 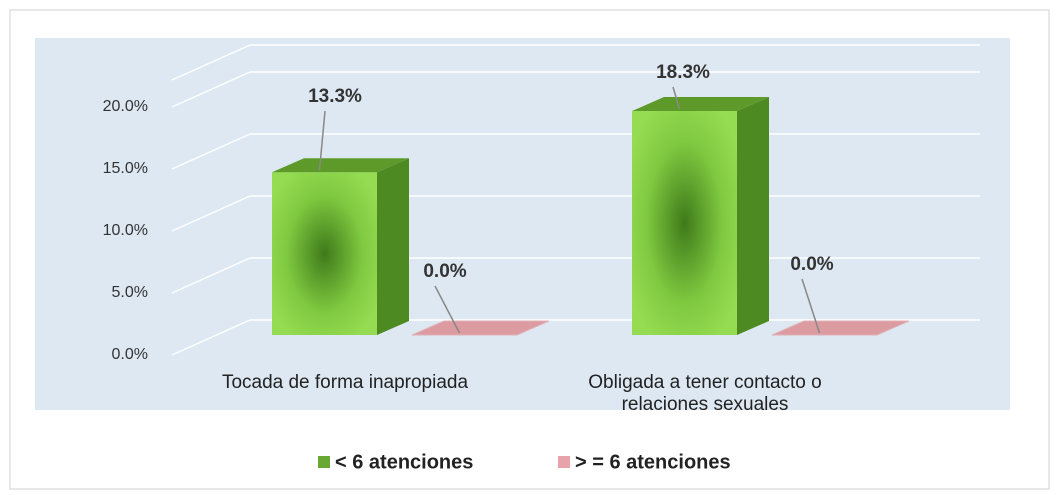 I want to click on x-tick-label: Tocada de forma inapropiada, so click(x=345, y=382).